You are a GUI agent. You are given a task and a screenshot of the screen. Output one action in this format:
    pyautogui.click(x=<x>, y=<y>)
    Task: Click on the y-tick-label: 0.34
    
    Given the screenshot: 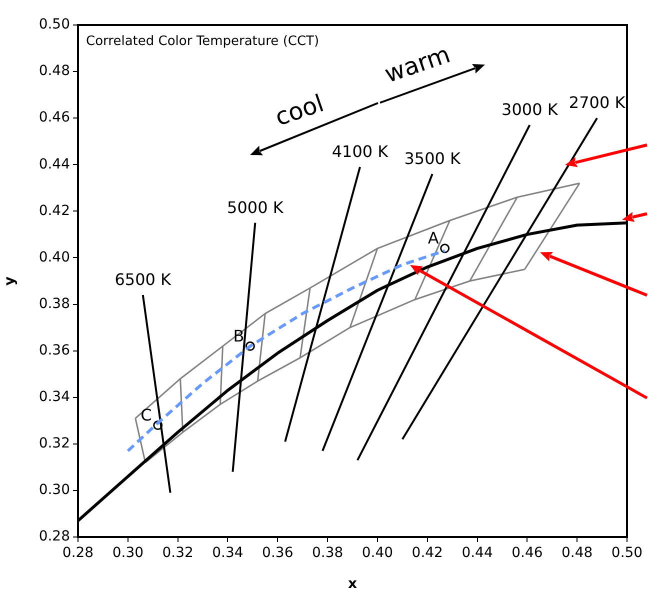 What is the action you would take?
    pyautogui.click(x=54, y=397)
    